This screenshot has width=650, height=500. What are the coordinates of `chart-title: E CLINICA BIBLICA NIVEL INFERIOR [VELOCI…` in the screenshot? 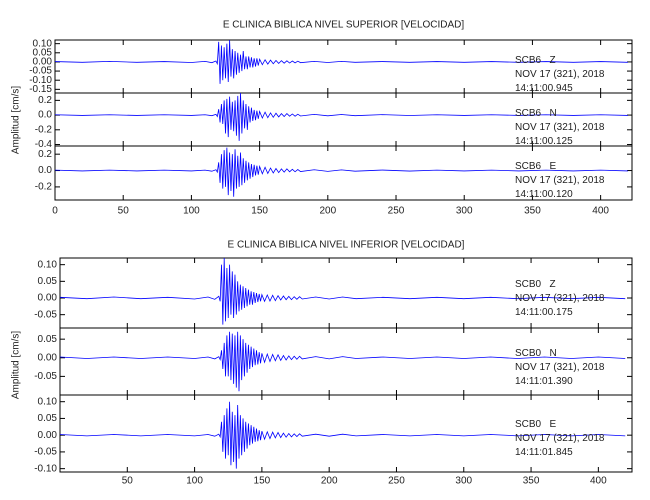 It's located at (346, 245).